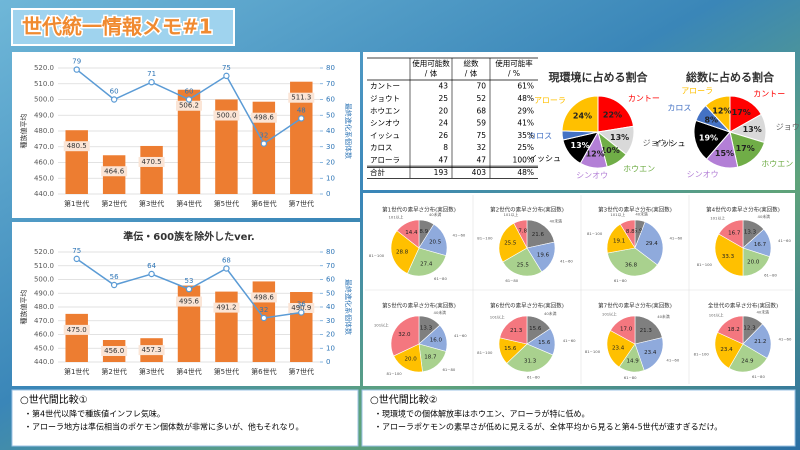 The image size is (800, 450). I want to click on line-label: 32, so click(263, 310).